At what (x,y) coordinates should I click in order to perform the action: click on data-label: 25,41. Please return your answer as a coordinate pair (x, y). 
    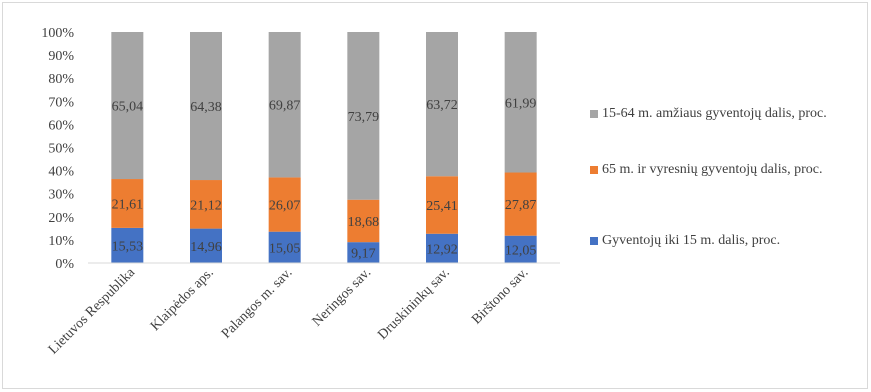
    Looking at the image, I should click on (442, 206).